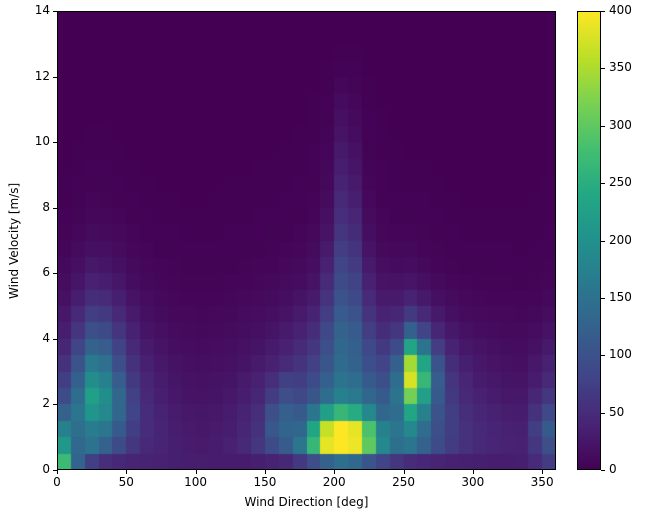 The width and height of the screenshot is (653, 530). I want to click on x-tick-label: 0, so click(57, 482).